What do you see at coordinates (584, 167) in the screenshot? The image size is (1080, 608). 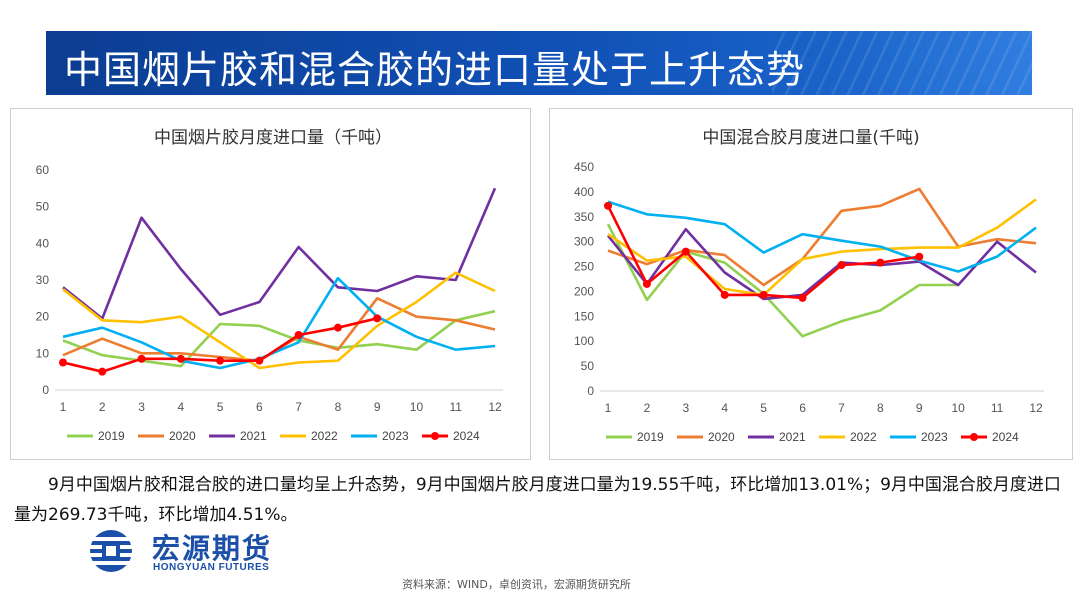 I see `y-tick-label: 450` at bounding box center [584, 167].